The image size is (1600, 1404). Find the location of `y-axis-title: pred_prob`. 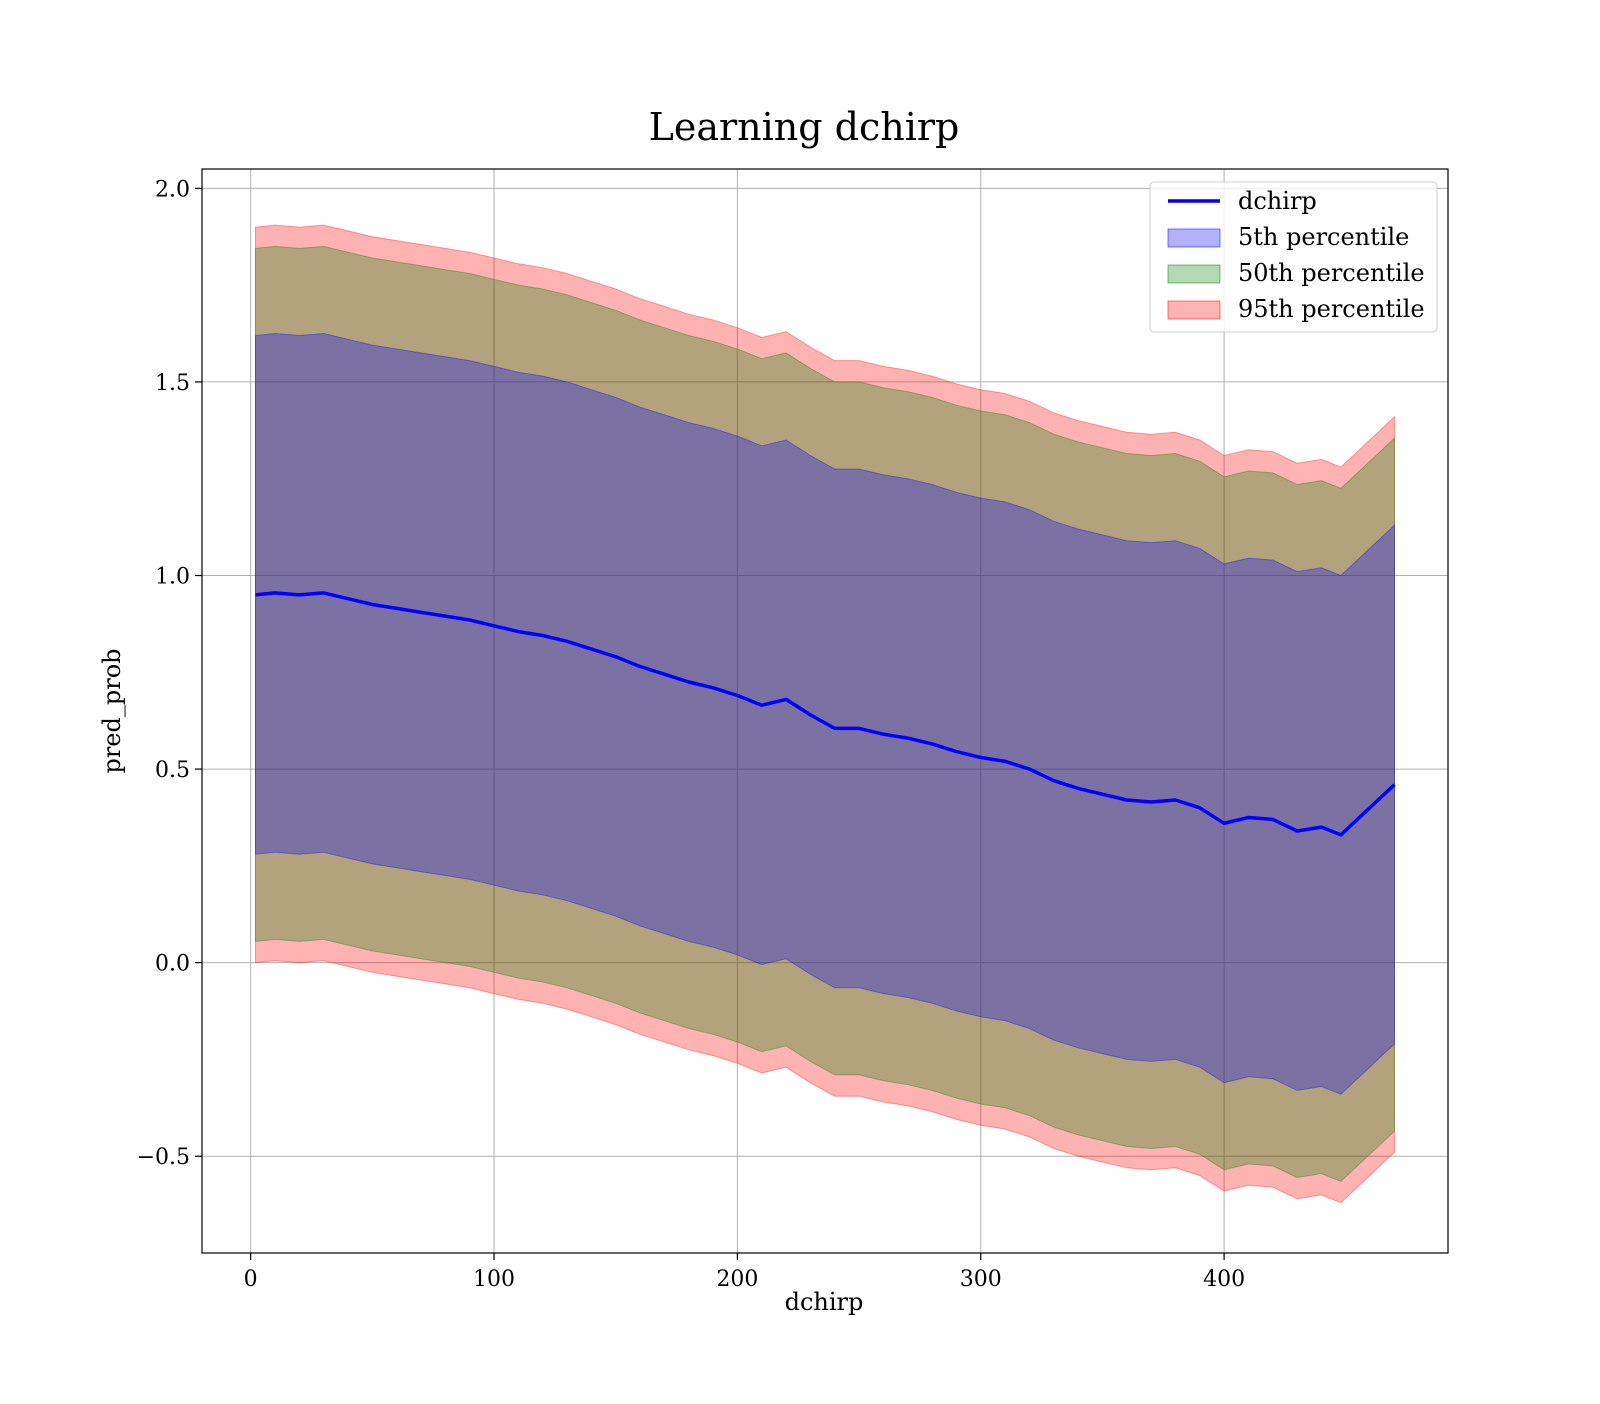

y-axis-title: pred_prob is located at coordinates (112, 710).